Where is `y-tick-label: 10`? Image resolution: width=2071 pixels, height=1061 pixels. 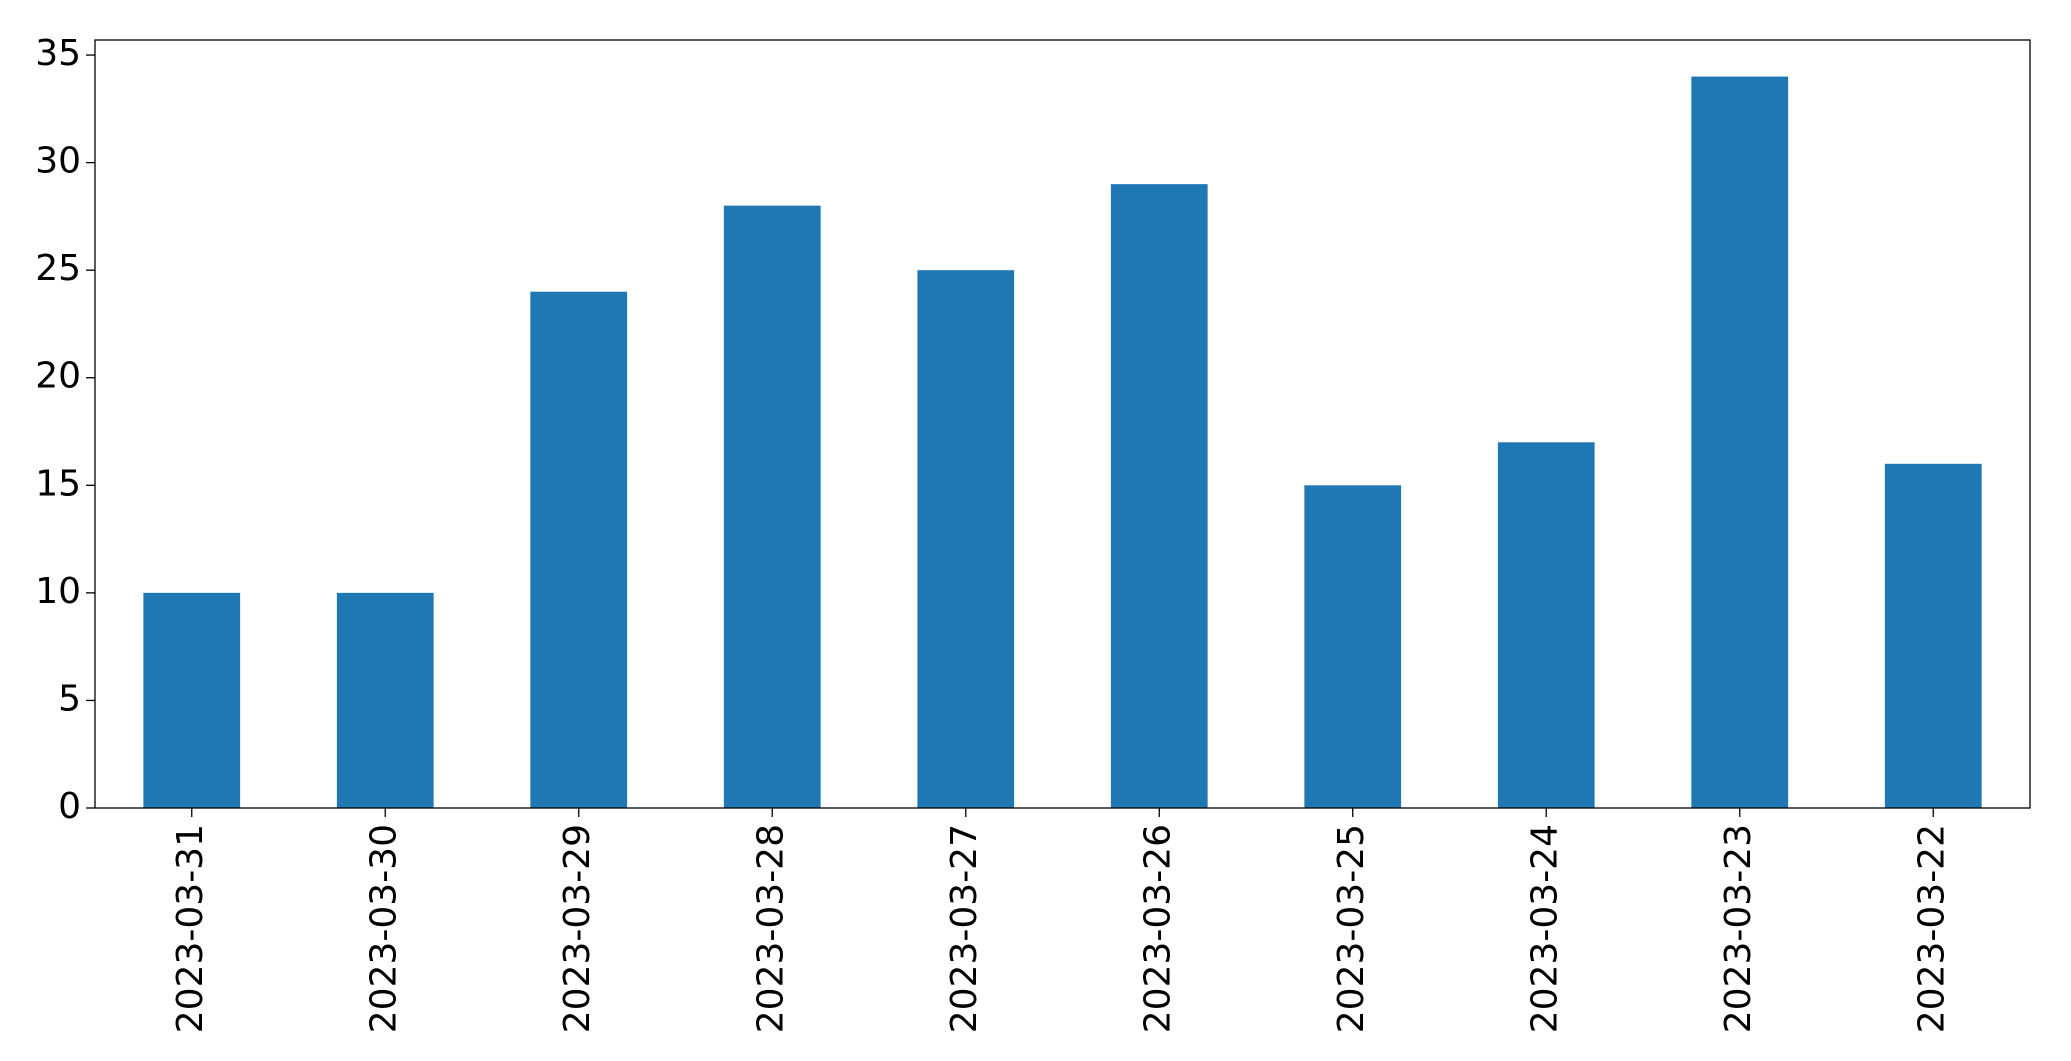 y-tick-label: 10 is located at coordinates (58, 591).